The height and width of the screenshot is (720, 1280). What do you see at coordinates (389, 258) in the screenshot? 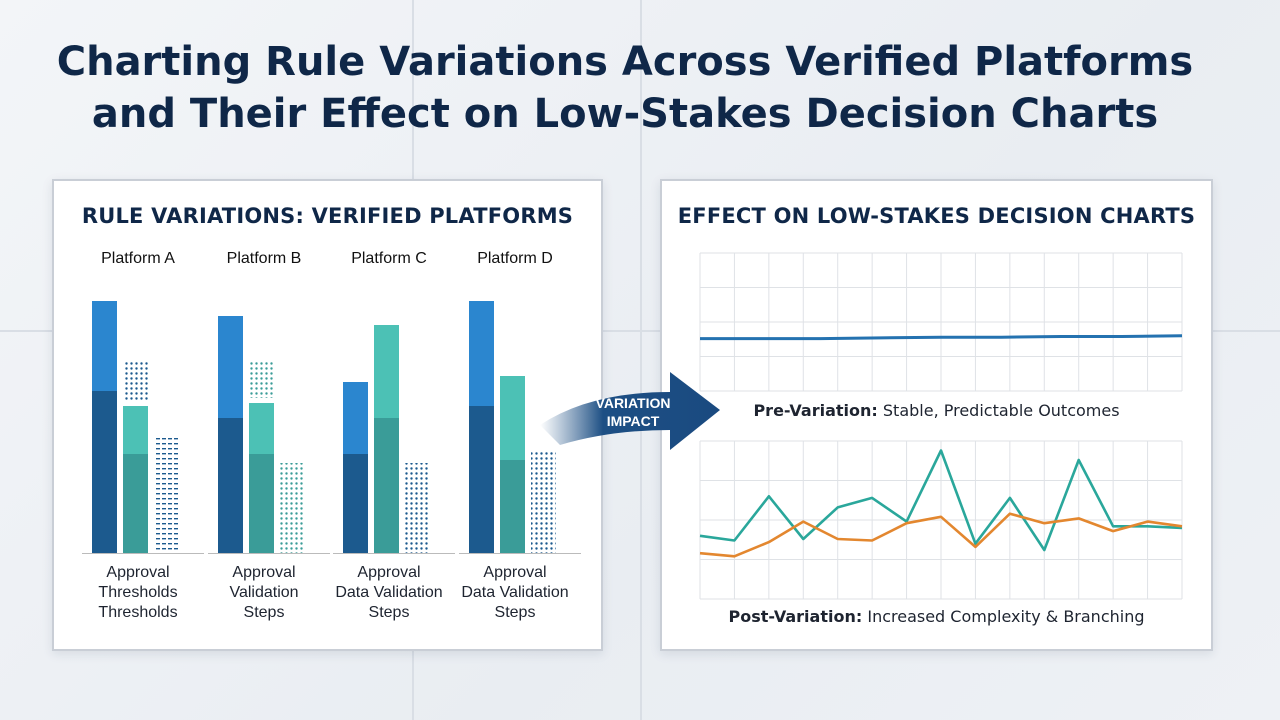
I see `platform-label: Platform C` at bounding box center [389, 258].